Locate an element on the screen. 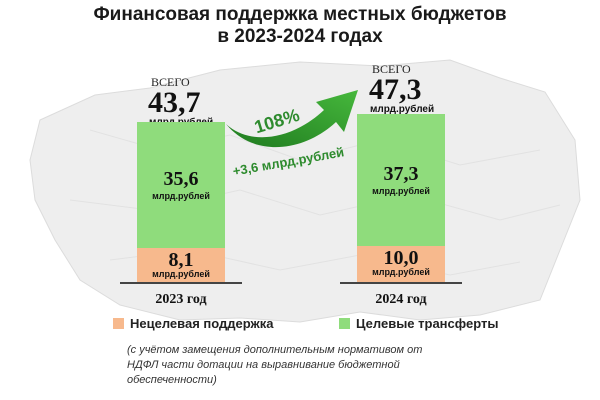 This screenshot has width=600, height=400. total-value-2024: 47,3 is located at coordinates (395, 89).